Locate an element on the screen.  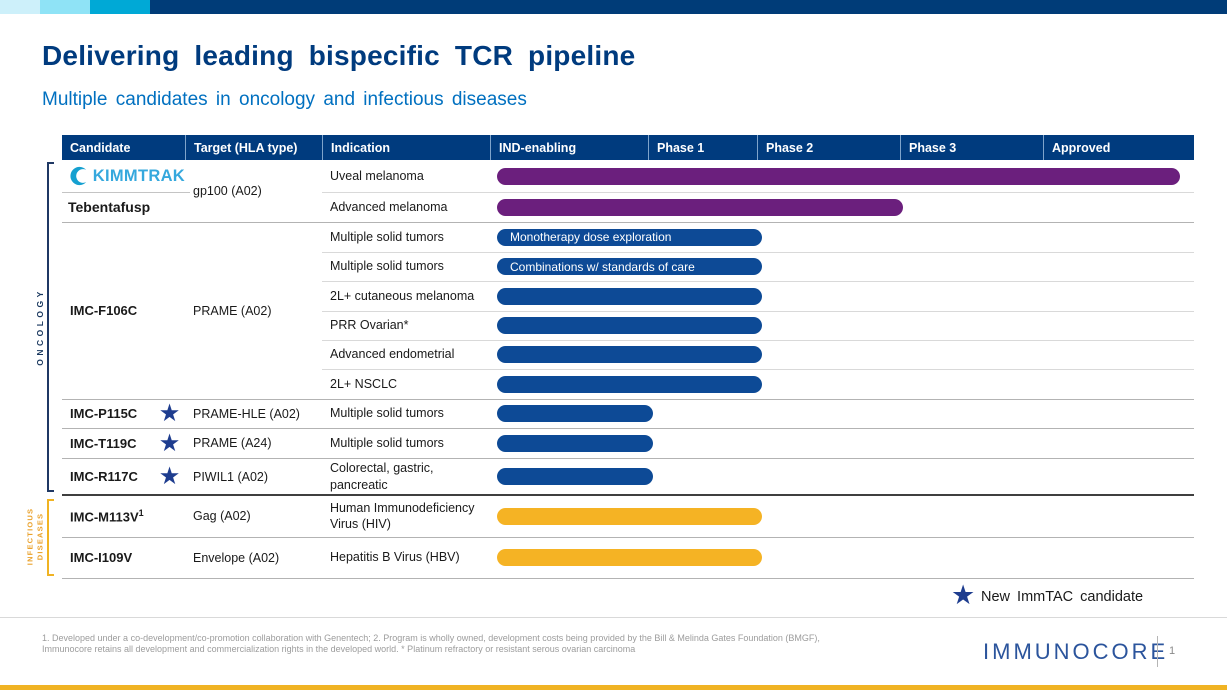
topbar-segment-medium-blue is located at coordinates (120, 7).